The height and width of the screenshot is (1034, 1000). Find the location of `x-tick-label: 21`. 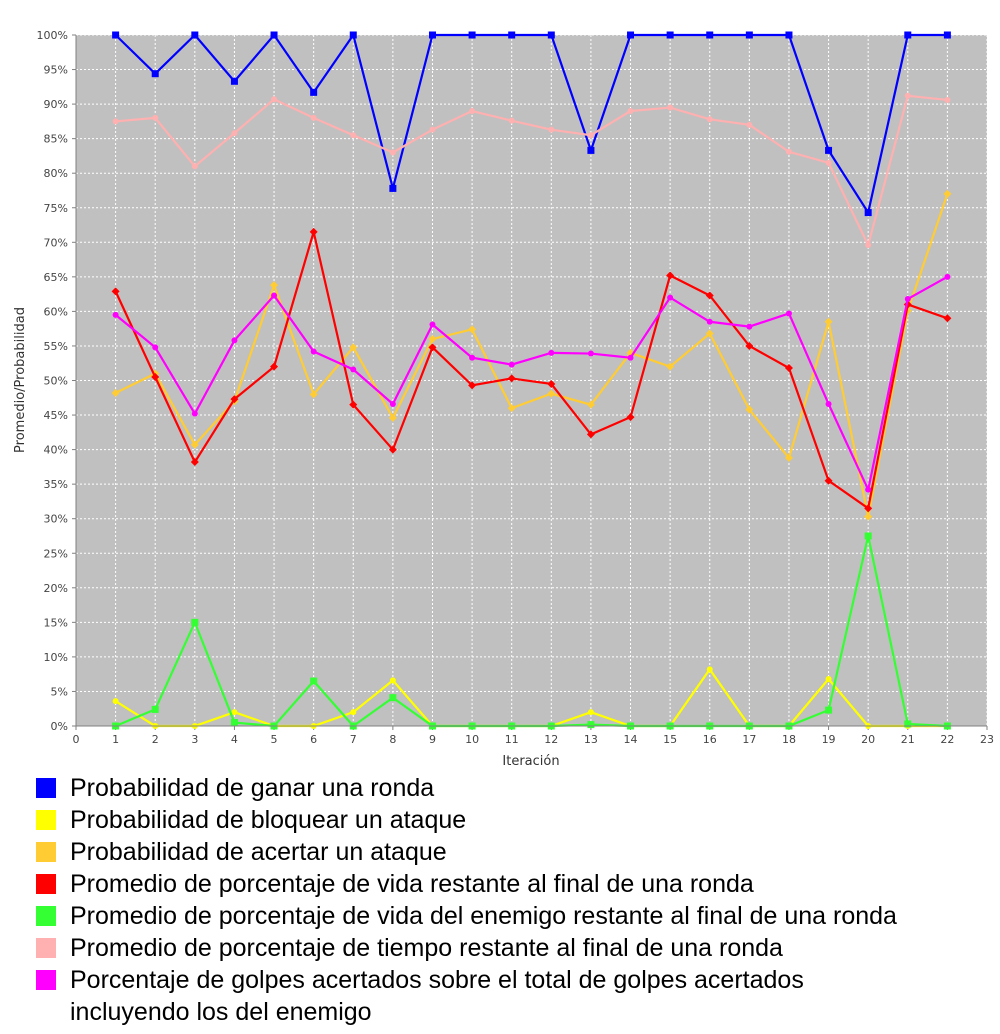

x-tick-label: 21 is located at coordinates (908, 739).